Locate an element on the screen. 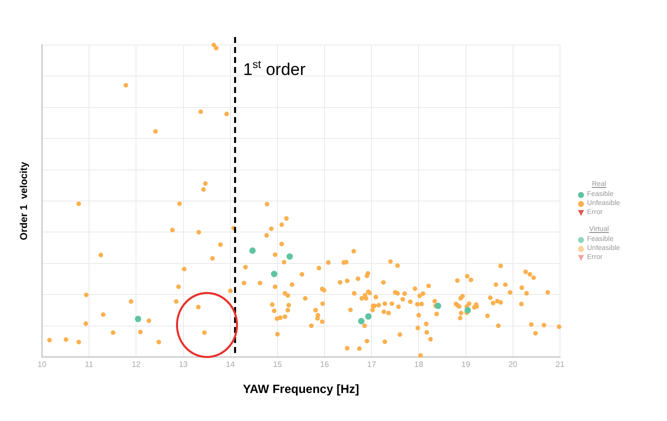  x-tick-label: 14 is located at coordinates (231, 365).